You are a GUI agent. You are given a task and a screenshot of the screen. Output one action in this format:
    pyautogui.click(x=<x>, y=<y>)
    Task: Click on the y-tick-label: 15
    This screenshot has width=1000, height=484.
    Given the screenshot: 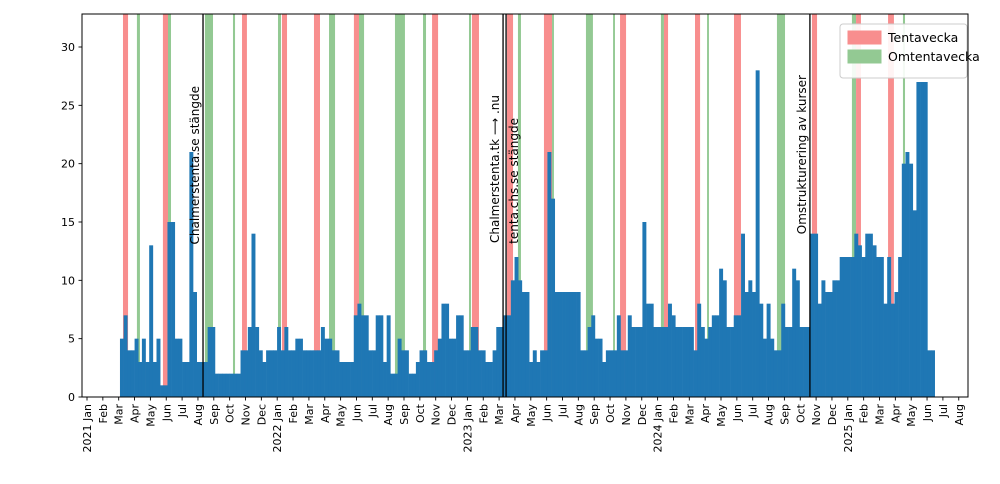 What is the action you would take?
    pyautogui.click(x=68, y=222)
    